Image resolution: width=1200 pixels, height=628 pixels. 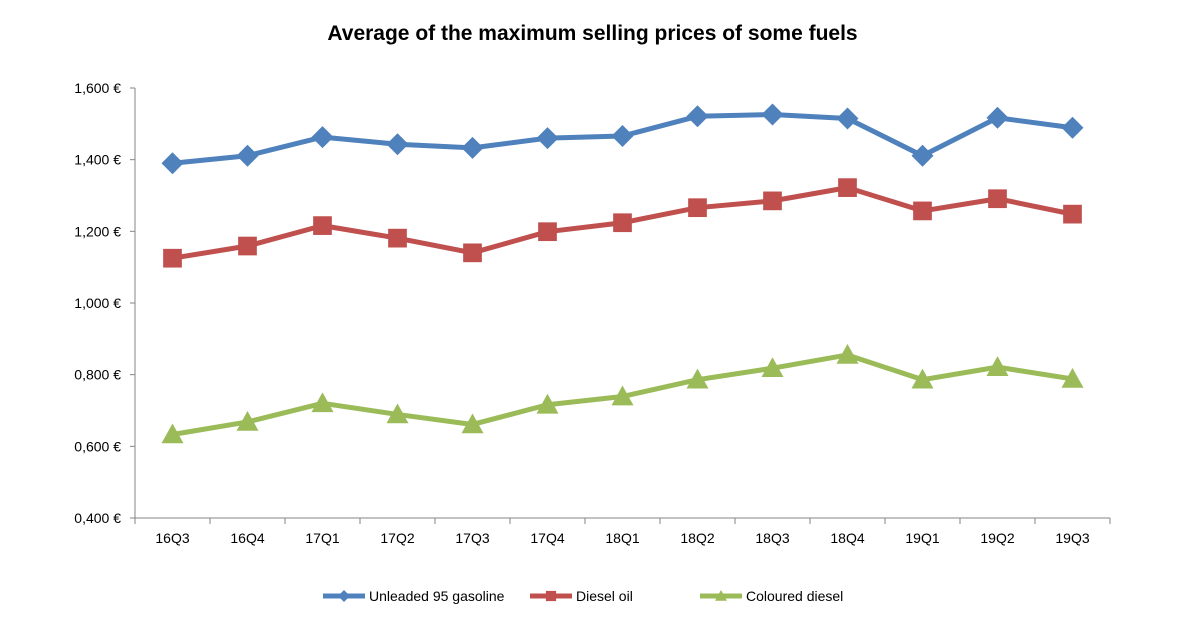 I want to click on legend-item: Coloured diesel, so click(x=771, y=596).